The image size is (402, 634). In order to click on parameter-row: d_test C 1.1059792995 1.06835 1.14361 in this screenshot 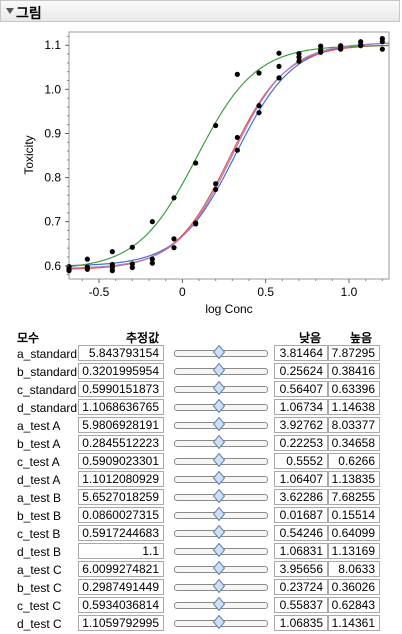, I will do `click(201, 624)`.